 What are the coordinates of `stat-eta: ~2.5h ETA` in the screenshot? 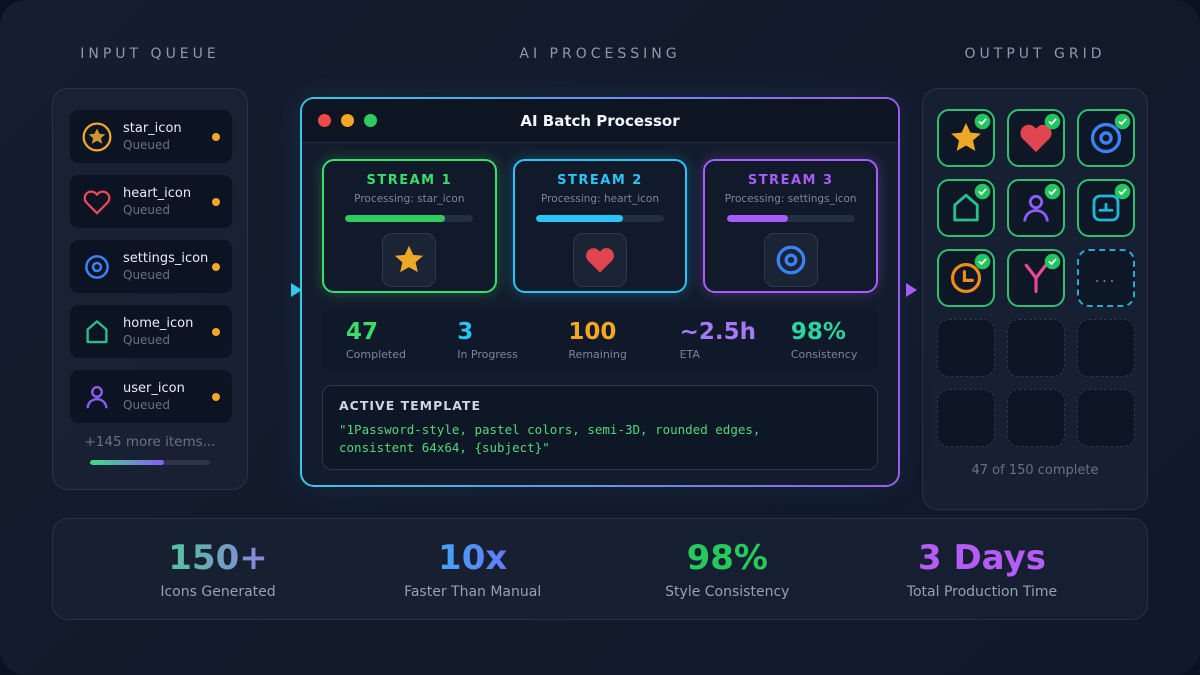 It's located at (711, 340).